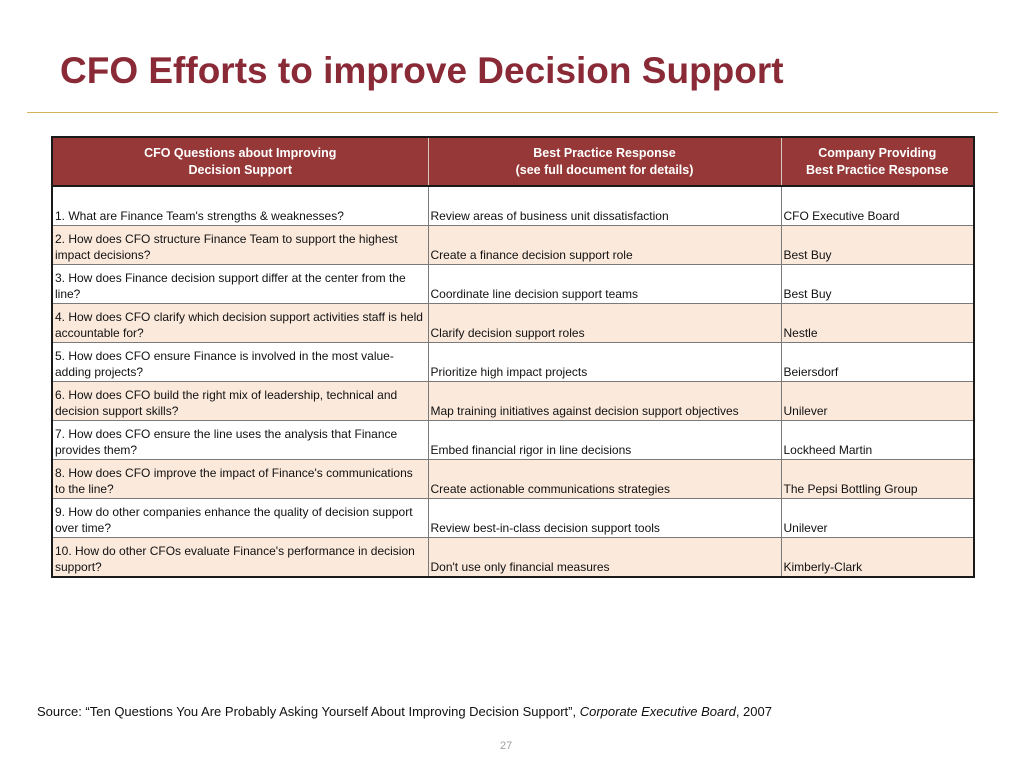 Image resolution: width=1024 pixels, height=768 pixels. Describe the element at coordinates (877, 152) in the screenshot. I see `header-line: Company Providing` at that location.